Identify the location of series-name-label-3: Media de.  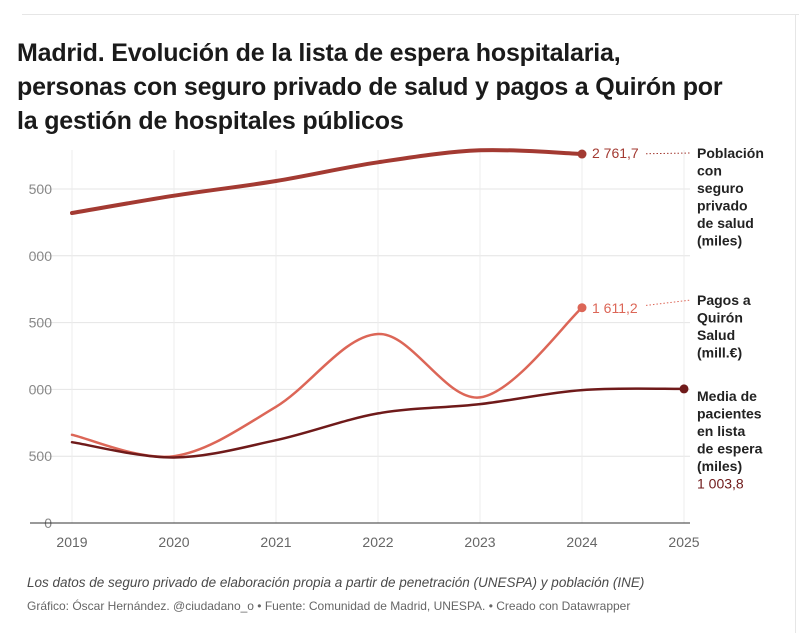
(727, 396).